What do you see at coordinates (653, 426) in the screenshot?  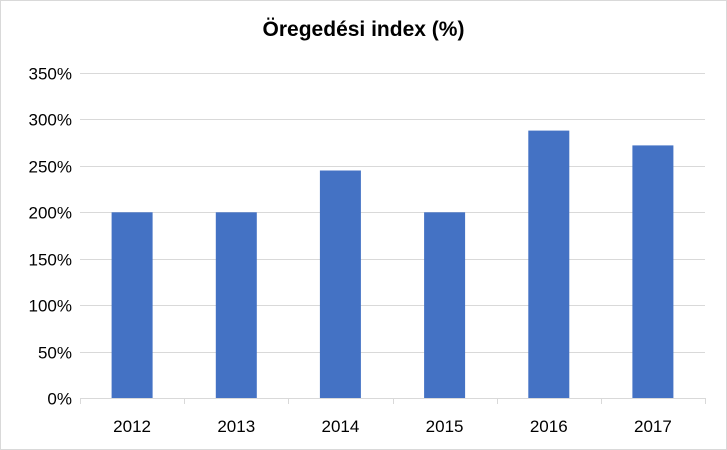 I see `x-tick-label: 2017` at bounding box center [653, 426].